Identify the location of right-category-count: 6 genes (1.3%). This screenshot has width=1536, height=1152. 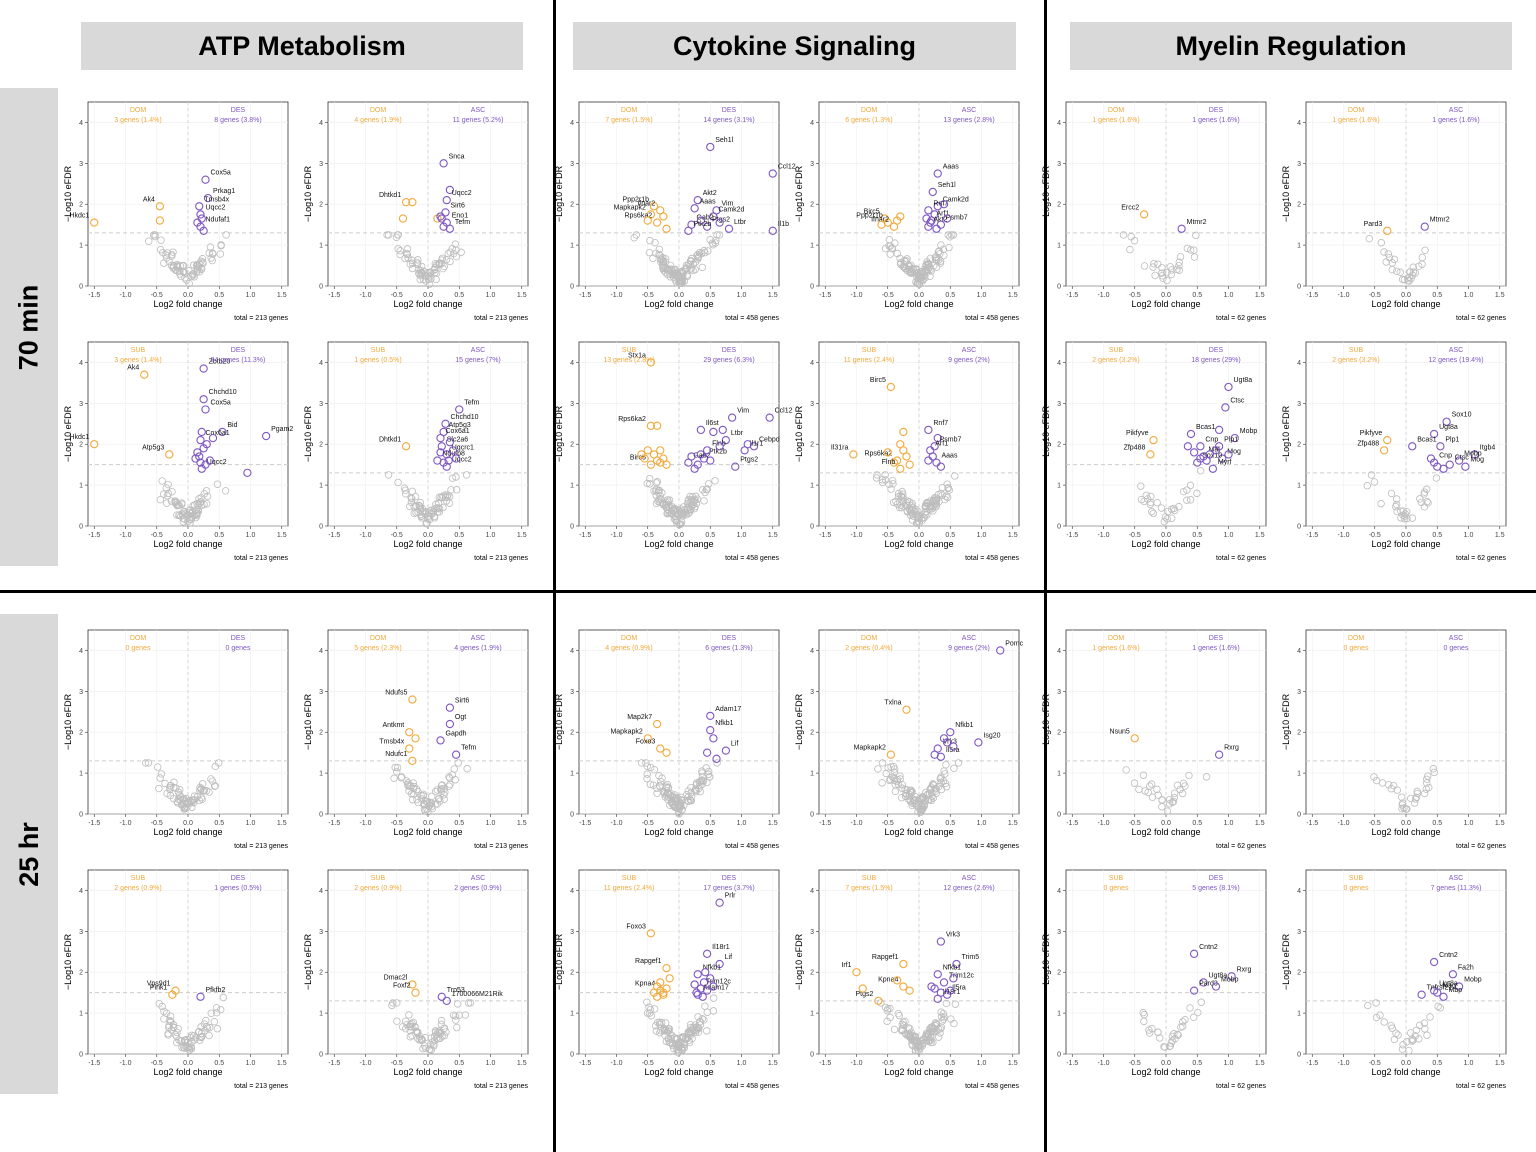
(728, 648).